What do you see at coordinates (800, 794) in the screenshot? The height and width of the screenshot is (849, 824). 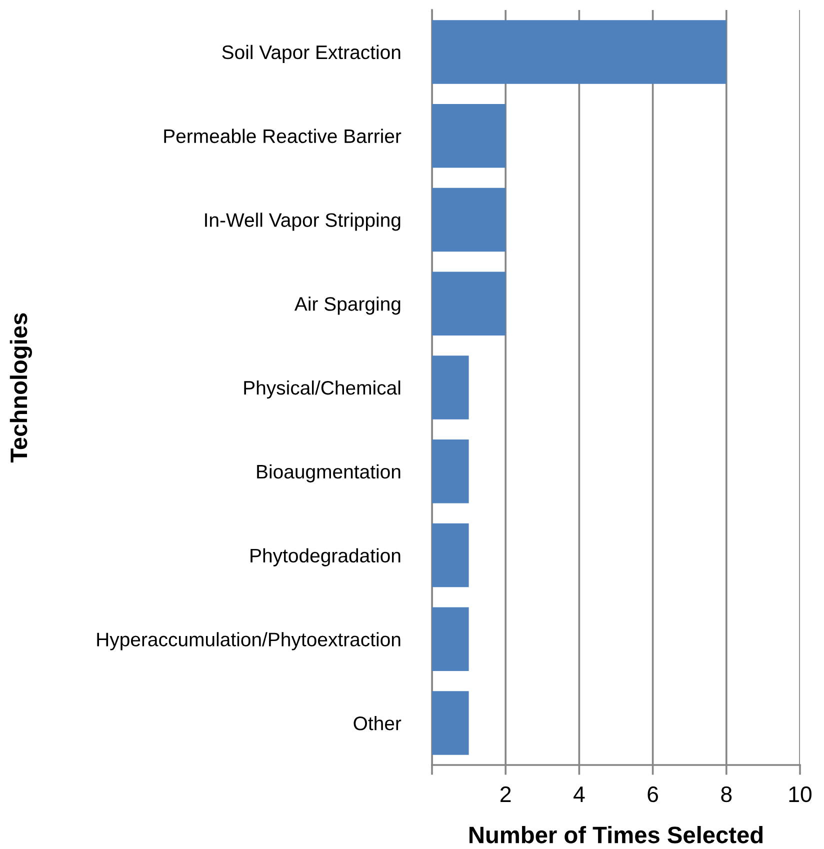 I see `x-tick-label: 10` at bounding box center [800, 794].